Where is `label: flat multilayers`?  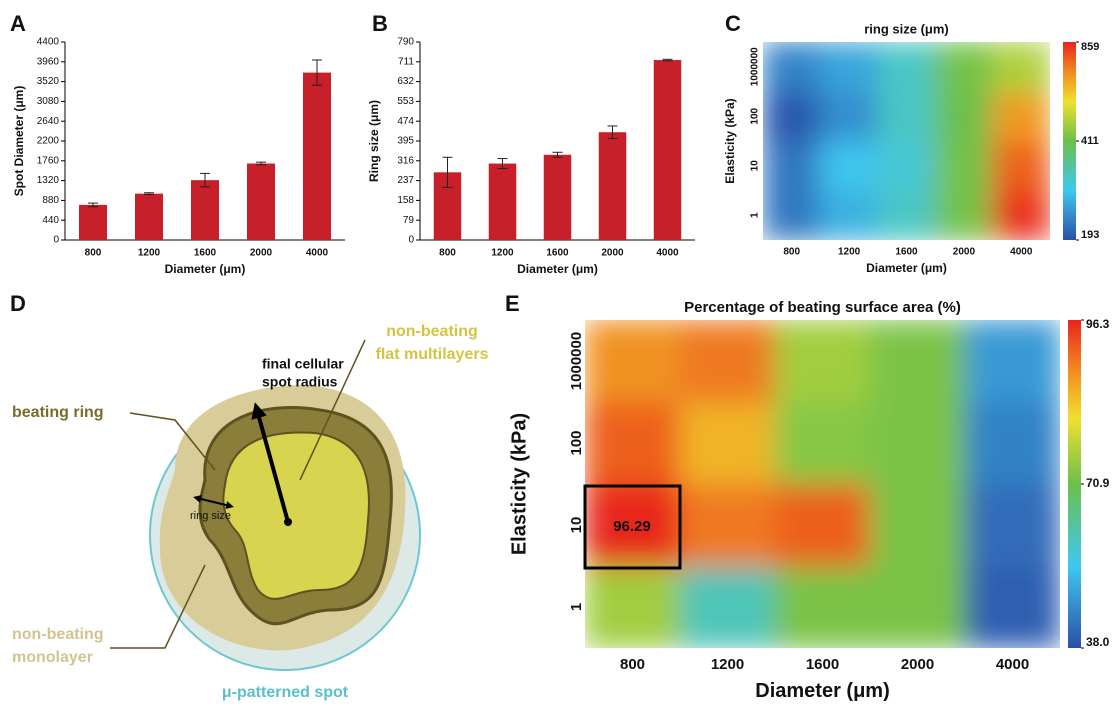
label: flat multilayers is located at coordinates (432, 354).